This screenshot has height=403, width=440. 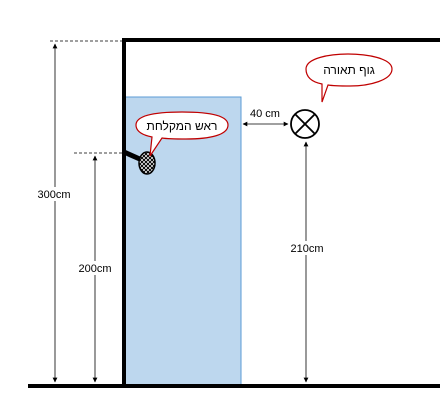 What do you see at coordinates (182, 126) in the screenshot?
I see `shower-head-label: ראש המקלחת` at bounding box center [182, 126].